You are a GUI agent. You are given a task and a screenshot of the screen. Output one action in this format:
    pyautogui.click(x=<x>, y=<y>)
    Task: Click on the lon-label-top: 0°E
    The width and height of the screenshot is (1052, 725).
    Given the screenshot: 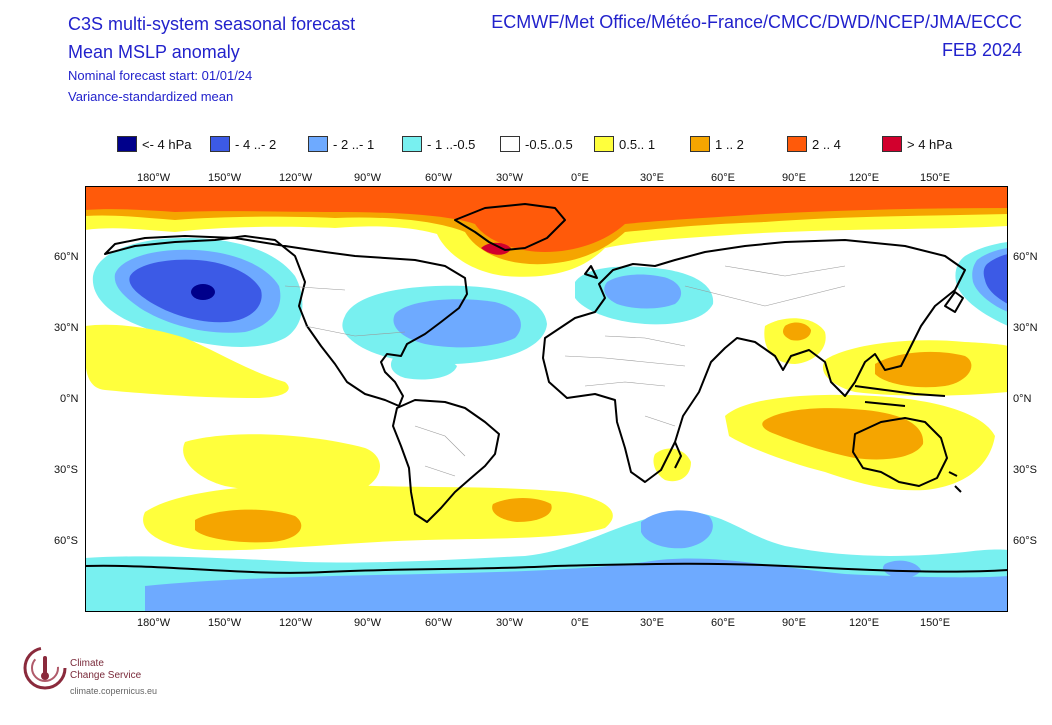 What is the action you would take?
    pyautogui.click(x=580, y=178)
    